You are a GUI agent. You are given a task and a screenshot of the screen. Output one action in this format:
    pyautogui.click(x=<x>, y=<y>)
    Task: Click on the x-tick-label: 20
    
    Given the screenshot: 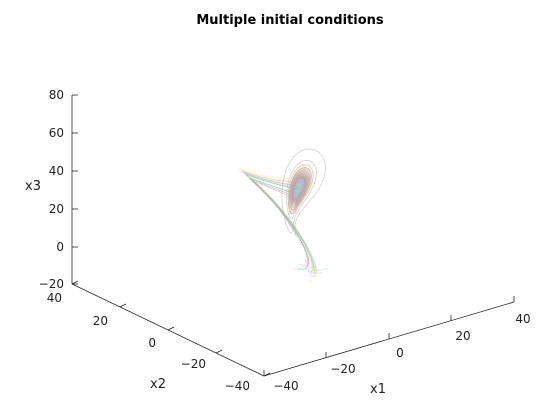 What is the action you would take?
    pyautogui.click(x=462, y=336)
    